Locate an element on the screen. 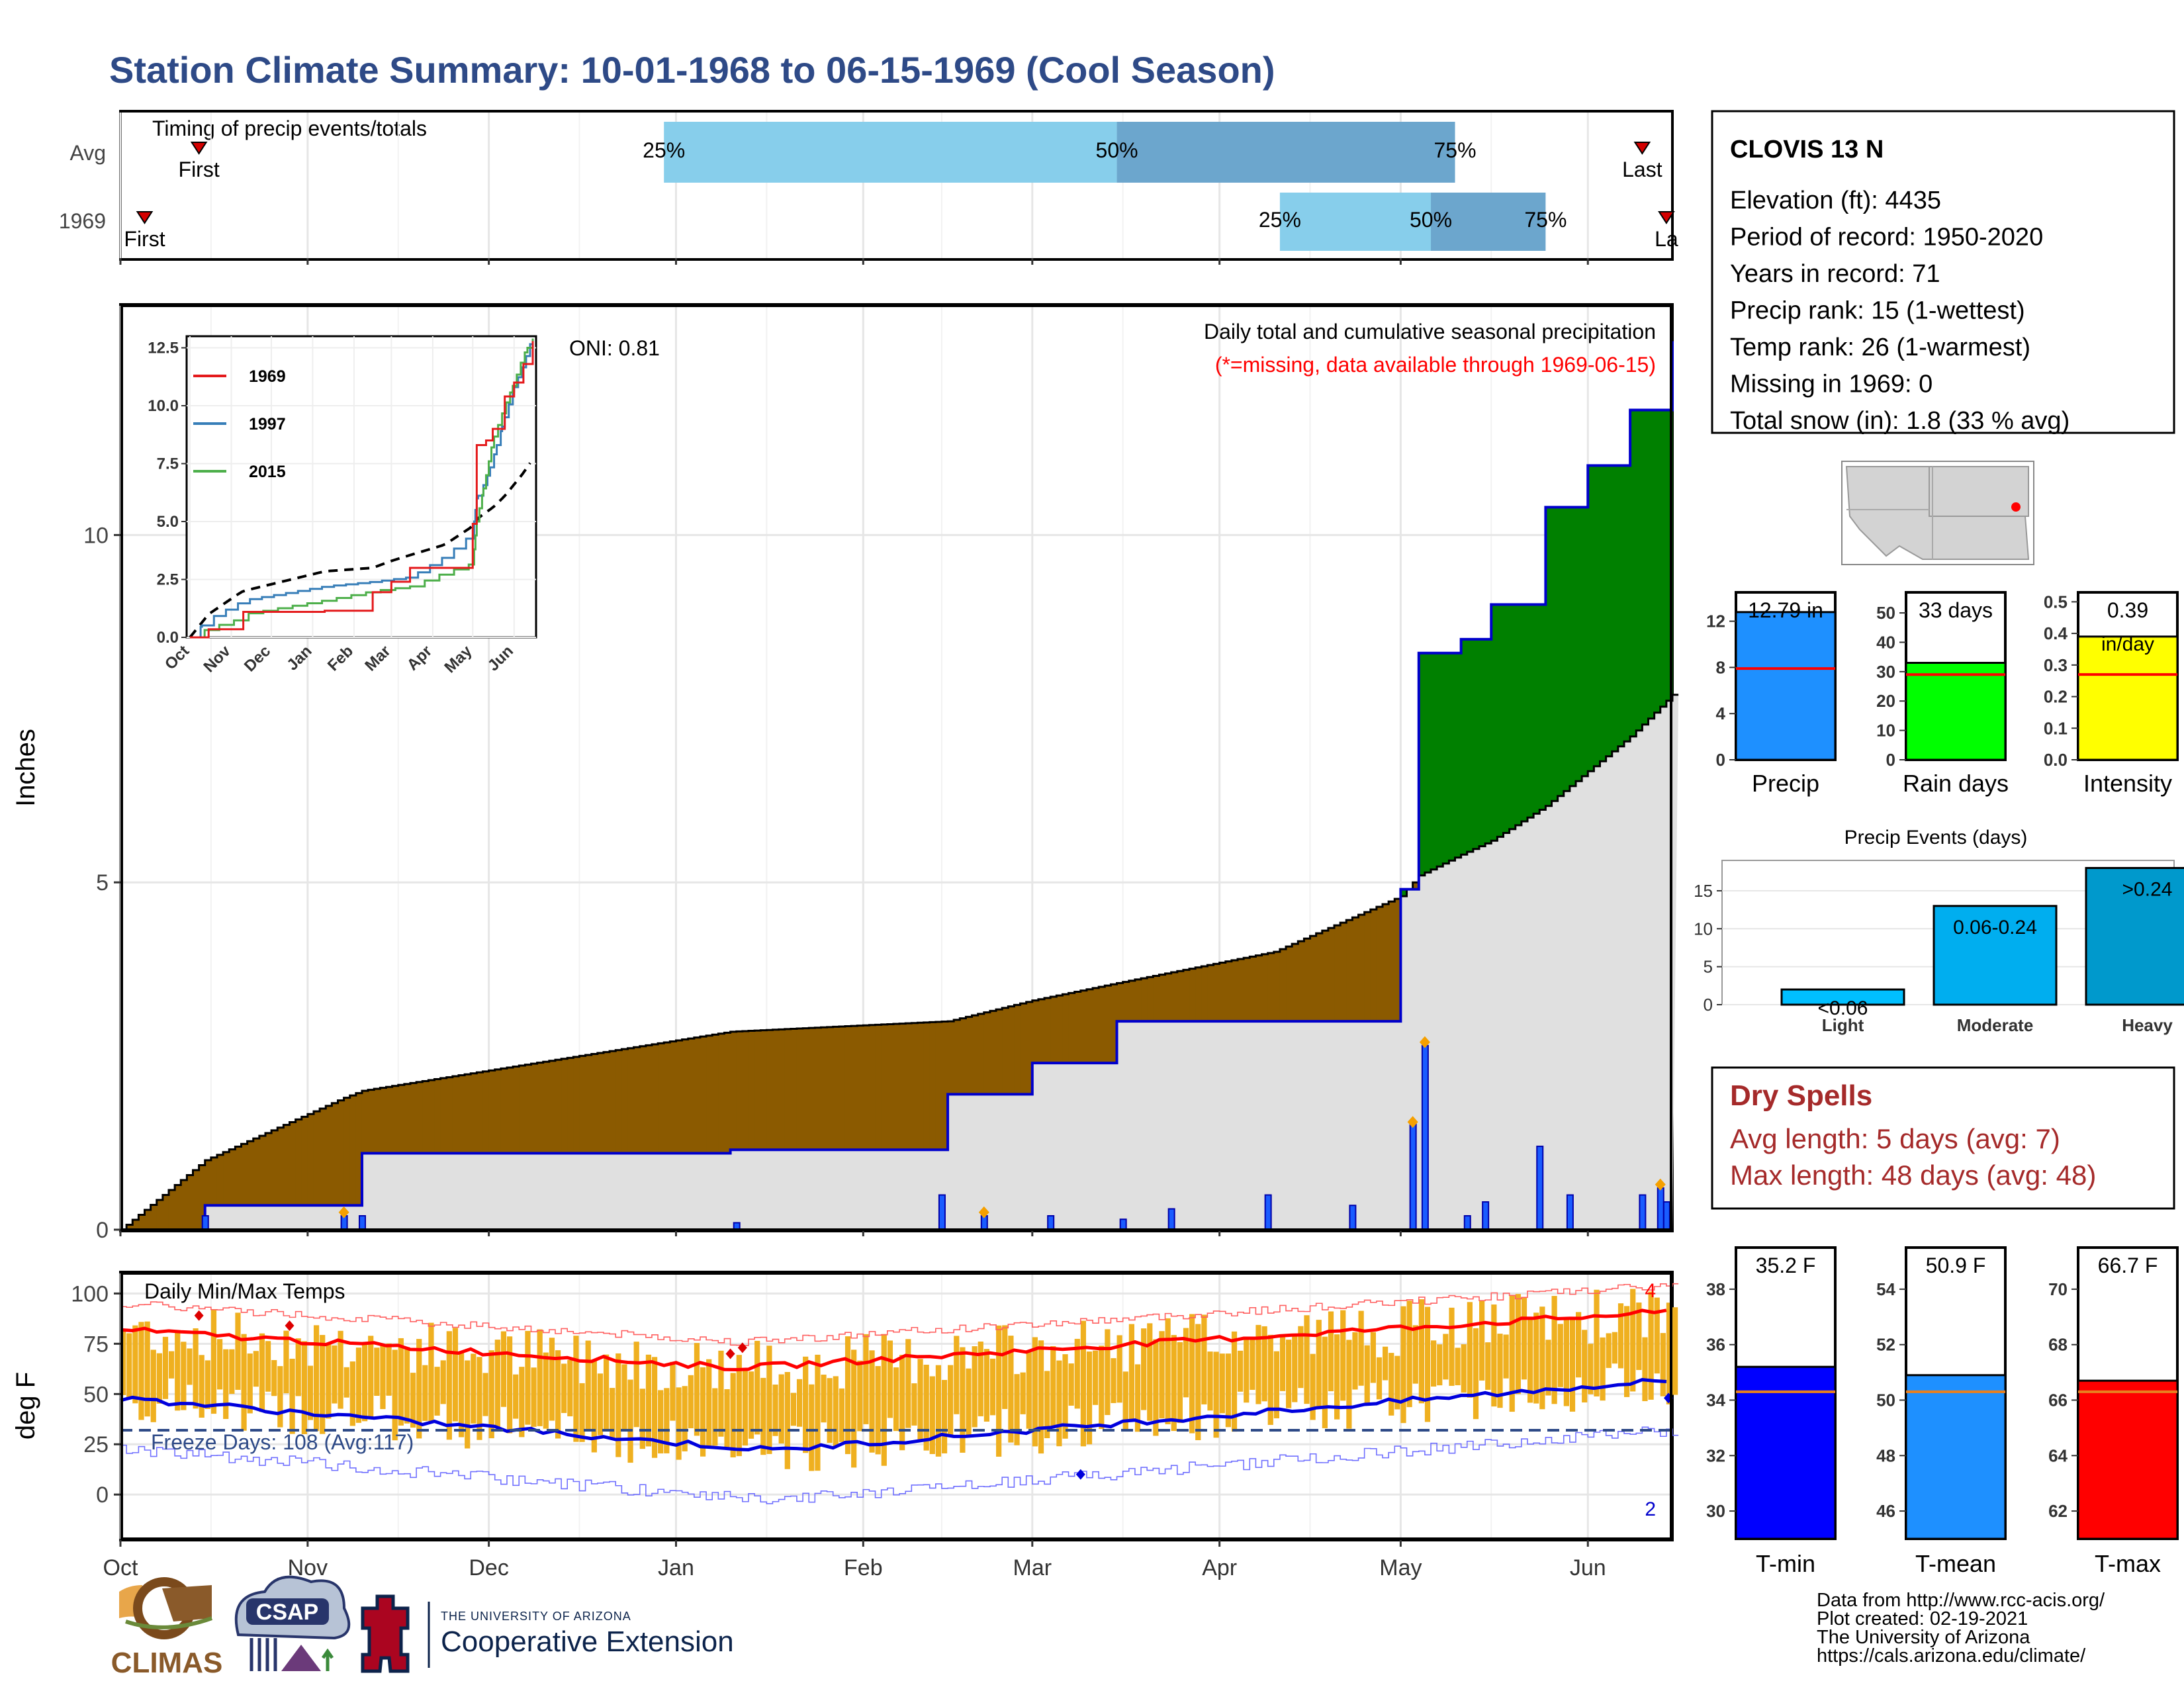  temp-content is located at coordinates (899, 1394).